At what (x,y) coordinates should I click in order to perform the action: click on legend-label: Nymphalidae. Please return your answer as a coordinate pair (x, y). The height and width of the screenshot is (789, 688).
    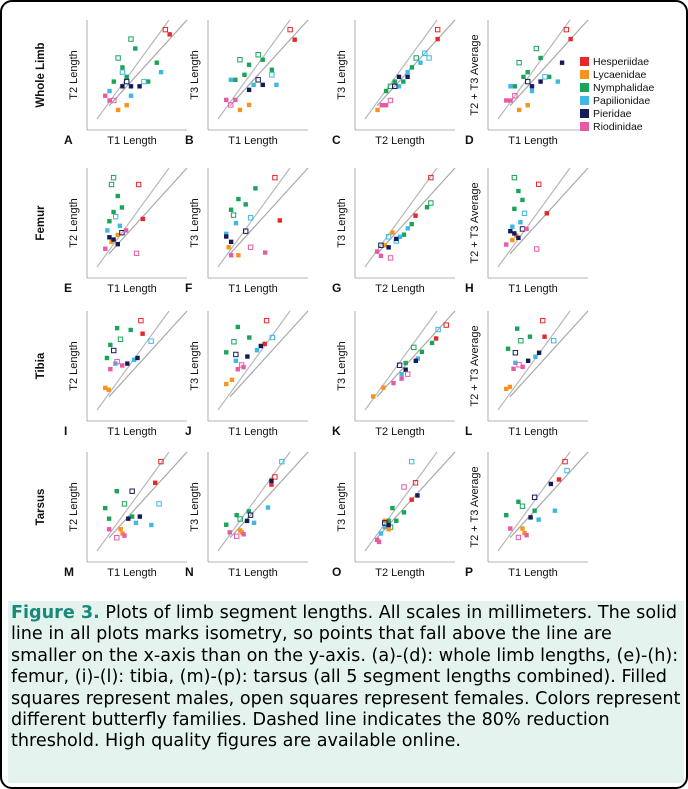
    Looking at the image, I should click on (623, 88).